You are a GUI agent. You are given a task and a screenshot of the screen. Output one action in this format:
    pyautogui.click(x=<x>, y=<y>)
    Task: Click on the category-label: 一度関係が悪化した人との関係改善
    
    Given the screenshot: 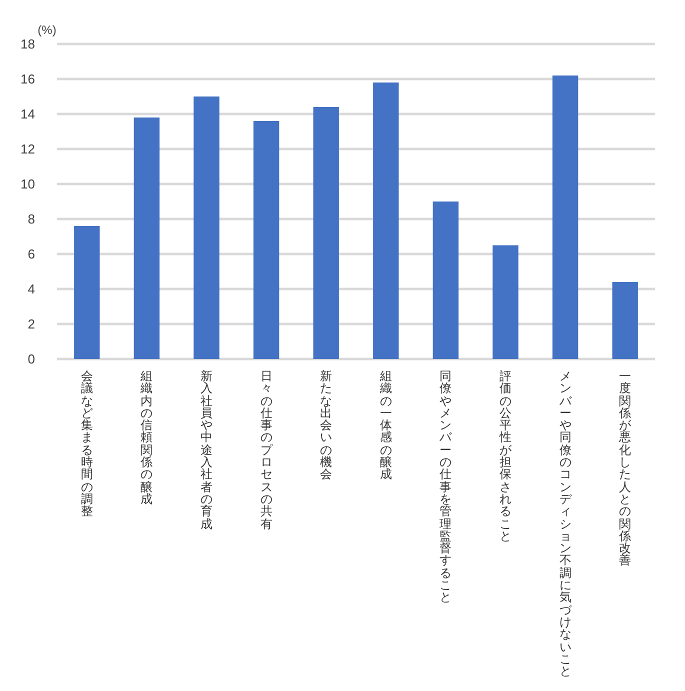 What is the action you would take?
    pyautogui.click(x=625, y=468)
    